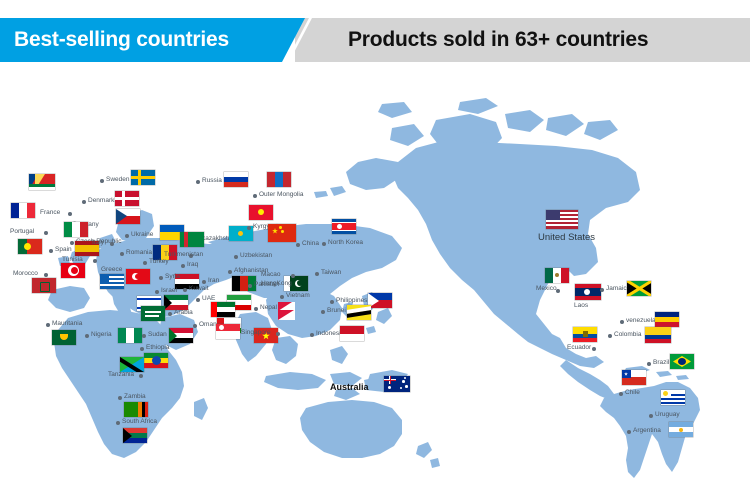 The height and width of the screenshot is (482, 750). What do you see at coordinates (632, 392) in the screenshot?
I see `label-chile: Chile` at bounding box center [632, 392].